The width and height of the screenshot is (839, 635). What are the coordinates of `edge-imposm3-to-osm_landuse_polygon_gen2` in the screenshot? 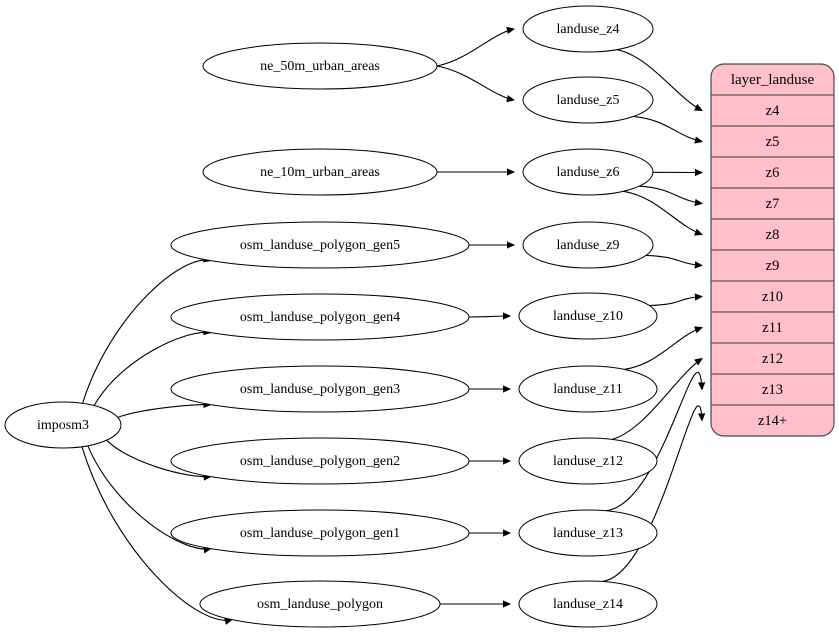 It's located at (158, 458).